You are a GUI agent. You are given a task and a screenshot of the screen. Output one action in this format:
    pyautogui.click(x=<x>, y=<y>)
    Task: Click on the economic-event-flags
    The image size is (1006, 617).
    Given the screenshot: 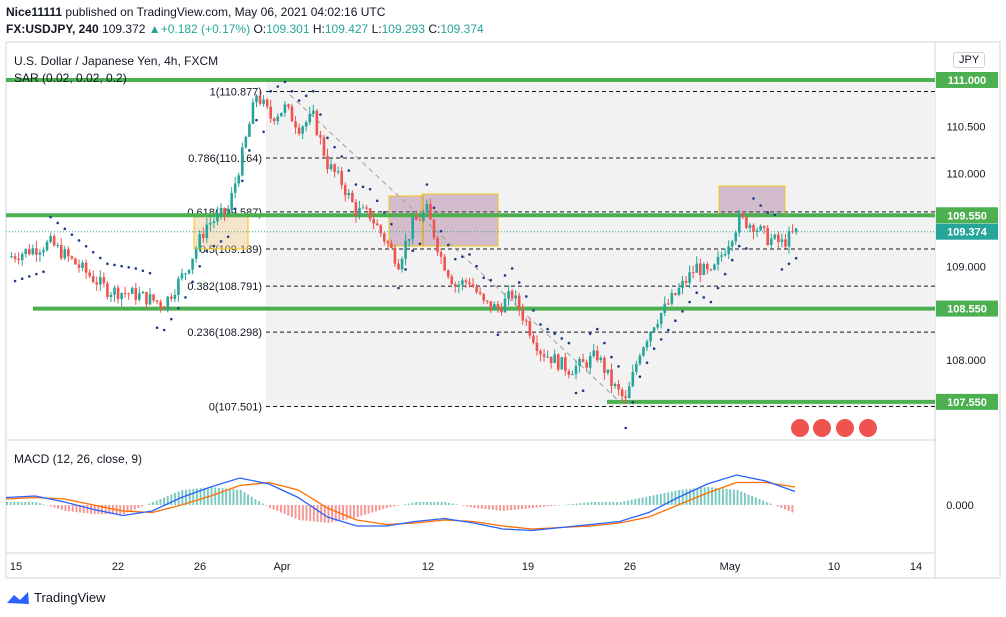 What is the action you would take?
    pyautogui.click(x=834, y=428)
    